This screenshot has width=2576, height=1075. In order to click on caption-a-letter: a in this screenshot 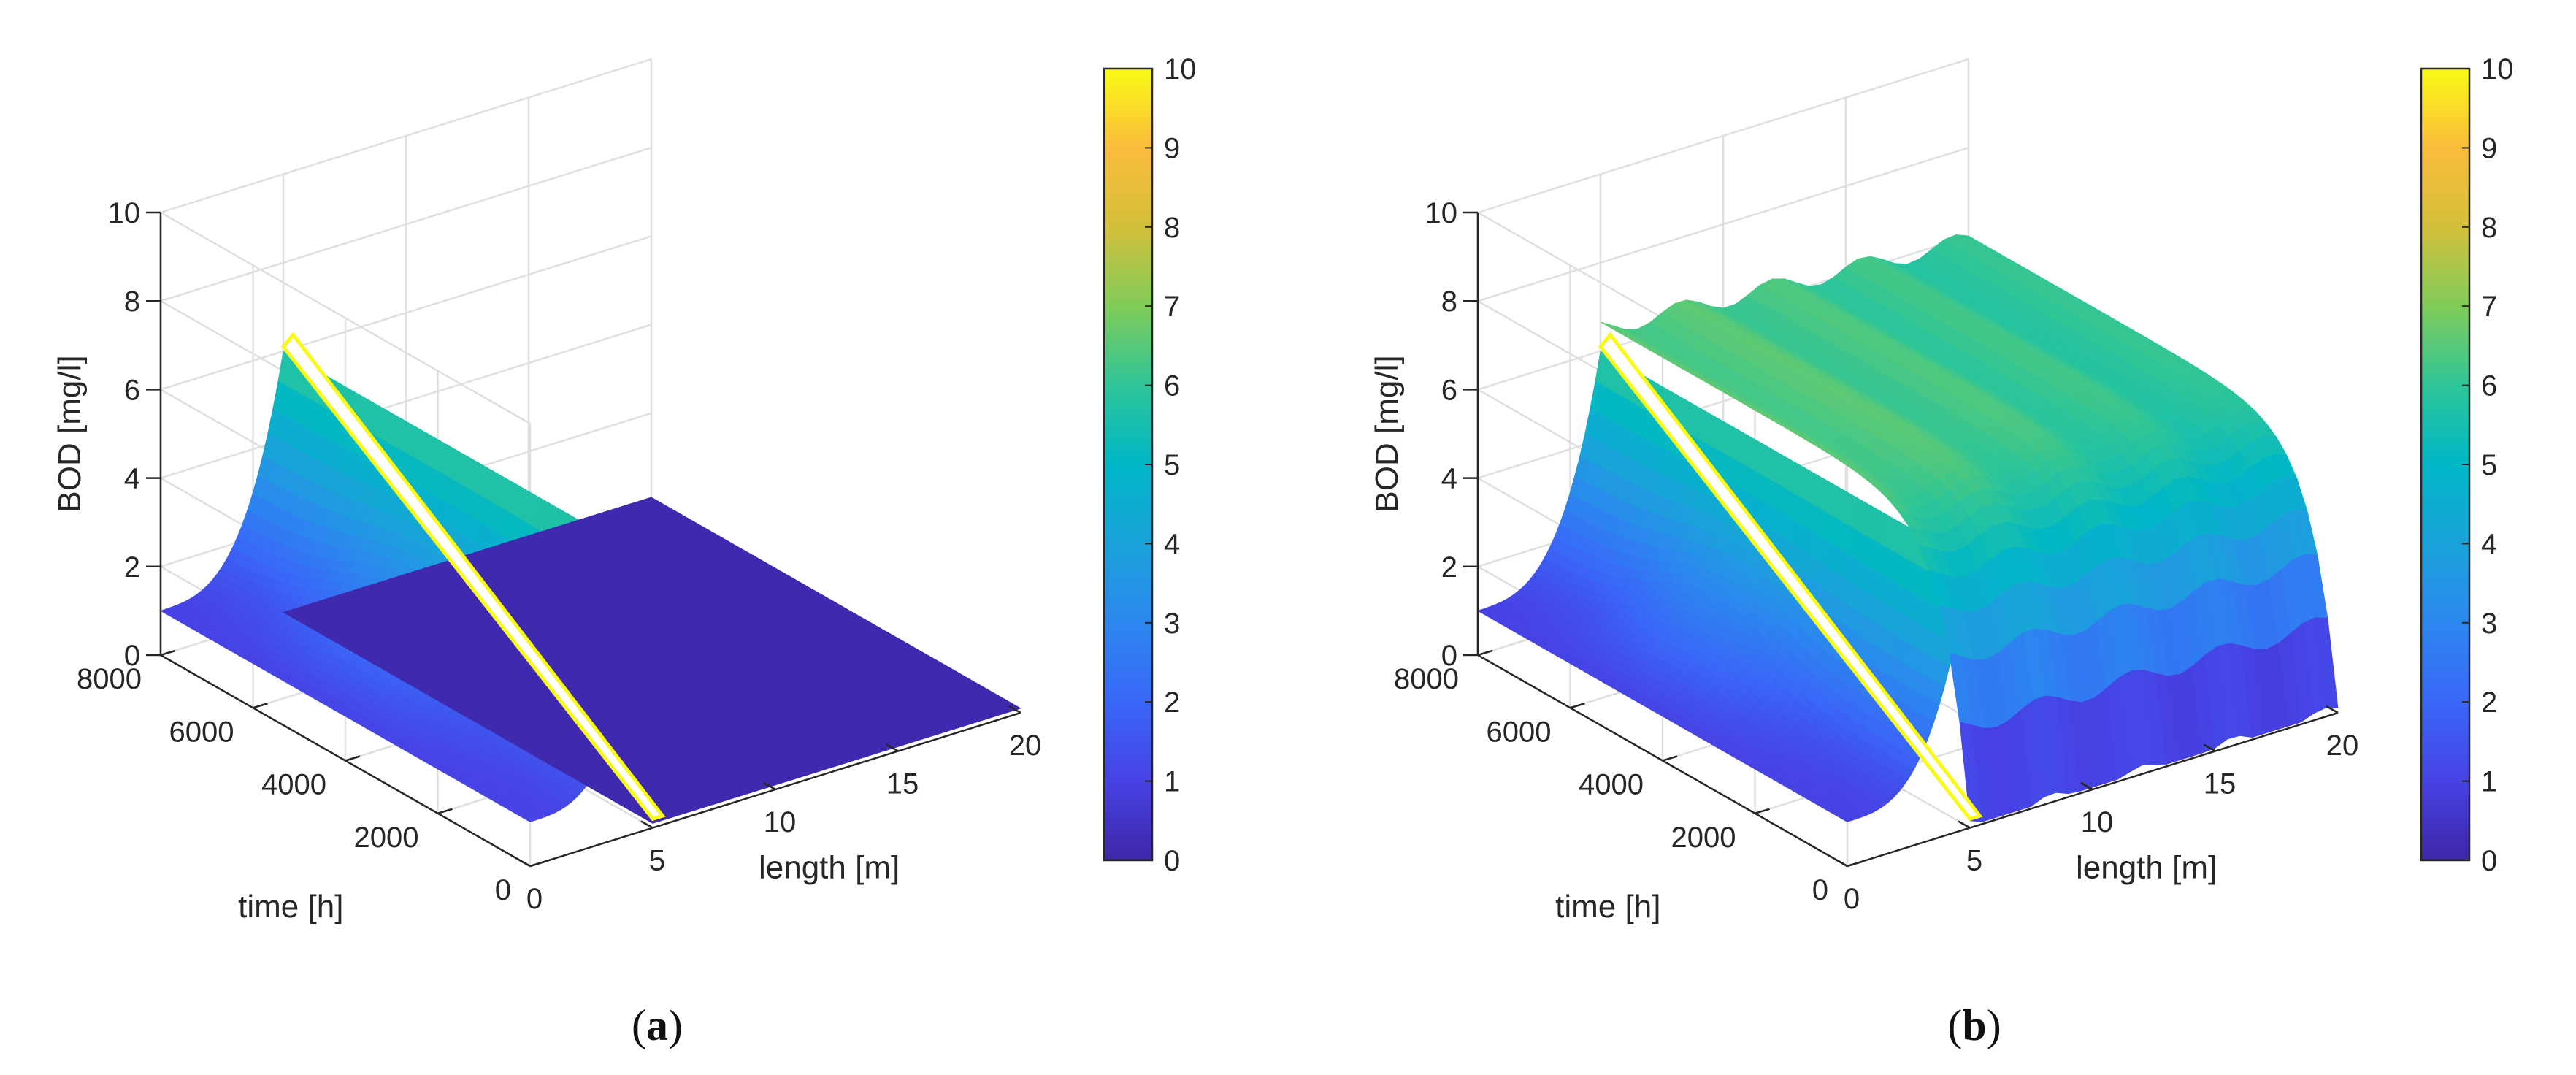, I will do `click(657, 1025)`.